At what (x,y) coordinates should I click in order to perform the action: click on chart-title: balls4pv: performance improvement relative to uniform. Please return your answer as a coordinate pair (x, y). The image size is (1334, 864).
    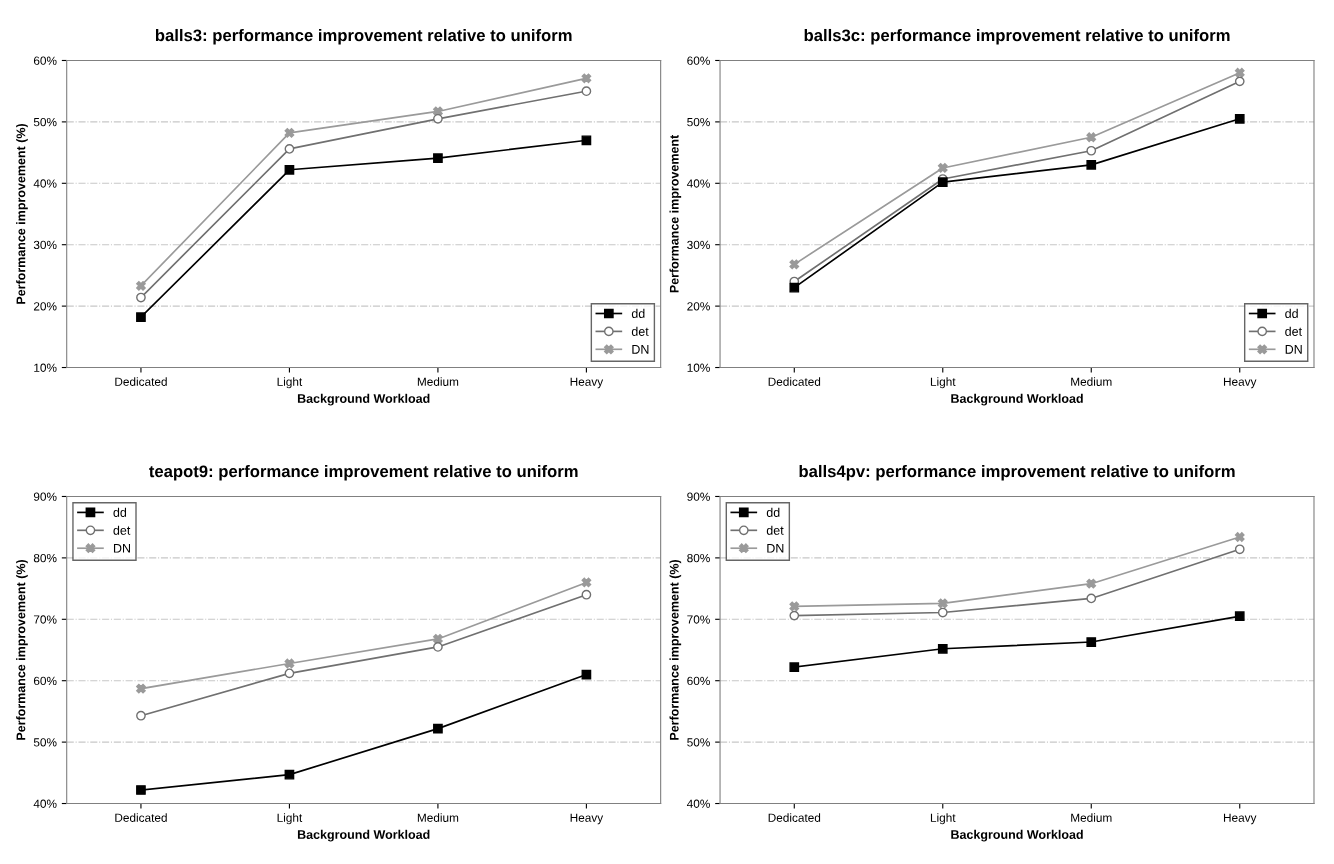
    Looking at the image, I should click on (1017, 472).